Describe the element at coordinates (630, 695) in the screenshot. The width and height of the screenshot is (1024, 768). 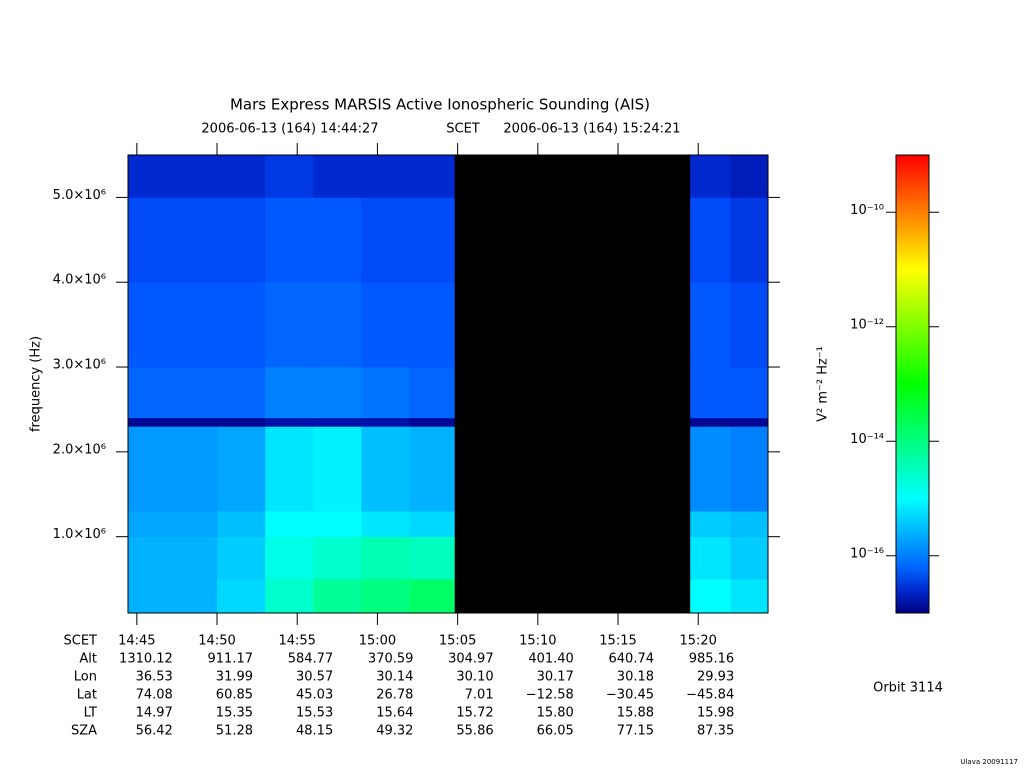
I see `ephemeris-value: −30.45` at that location.